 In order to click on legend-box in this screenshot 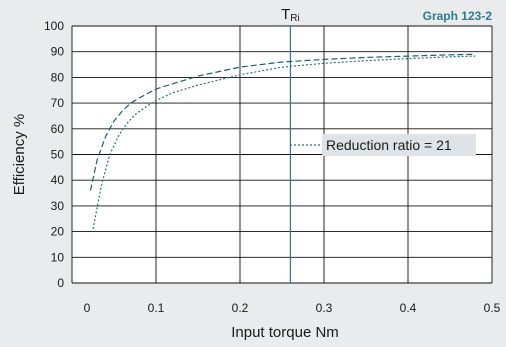, I will do `click(399, 145)`.